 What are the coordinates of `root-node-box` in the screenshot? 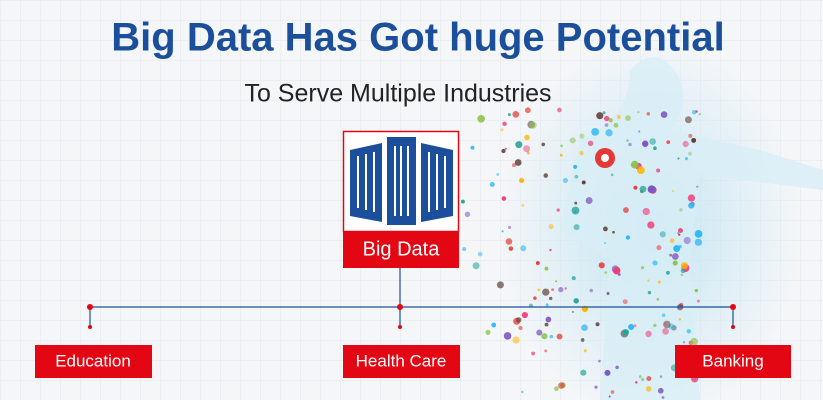 It's located at (401, 250).